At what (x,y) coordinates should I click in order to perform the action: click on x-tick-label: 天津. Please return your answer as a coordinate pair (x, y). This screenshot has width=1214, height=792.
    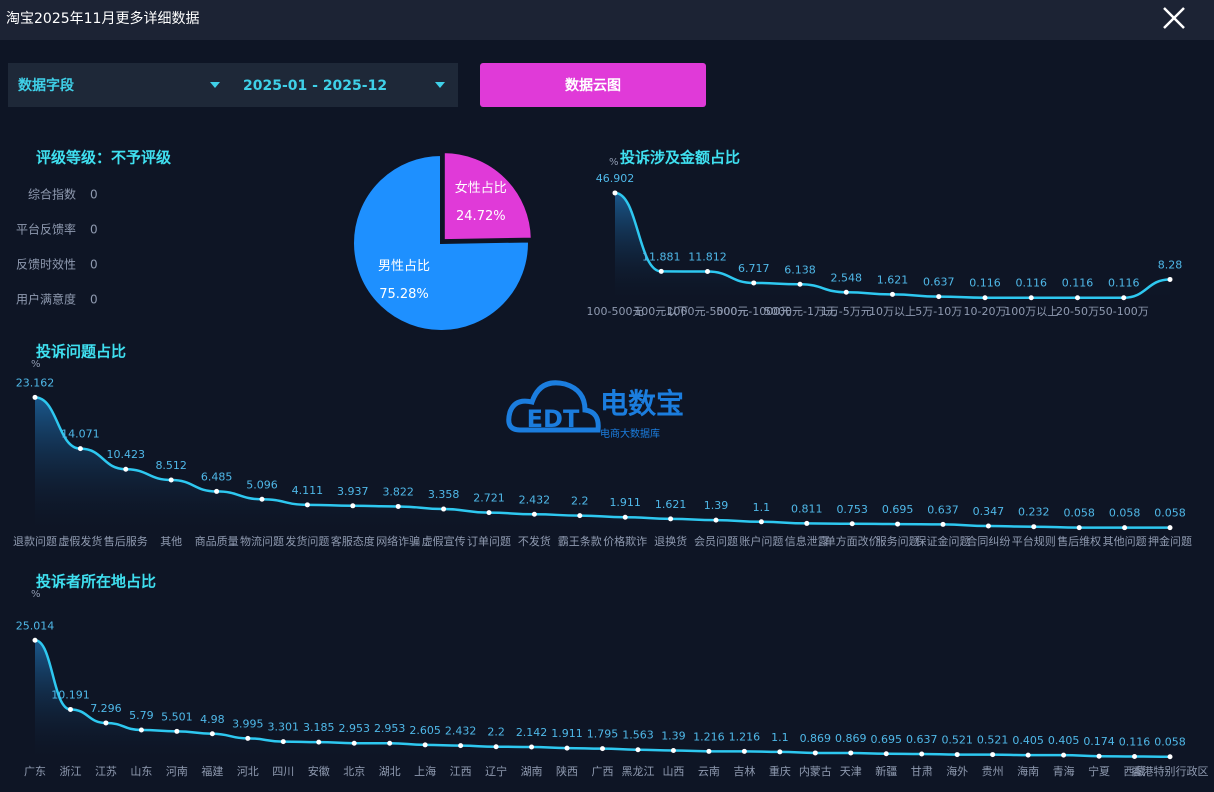
    Looking at the image, I should click on (851, 771).